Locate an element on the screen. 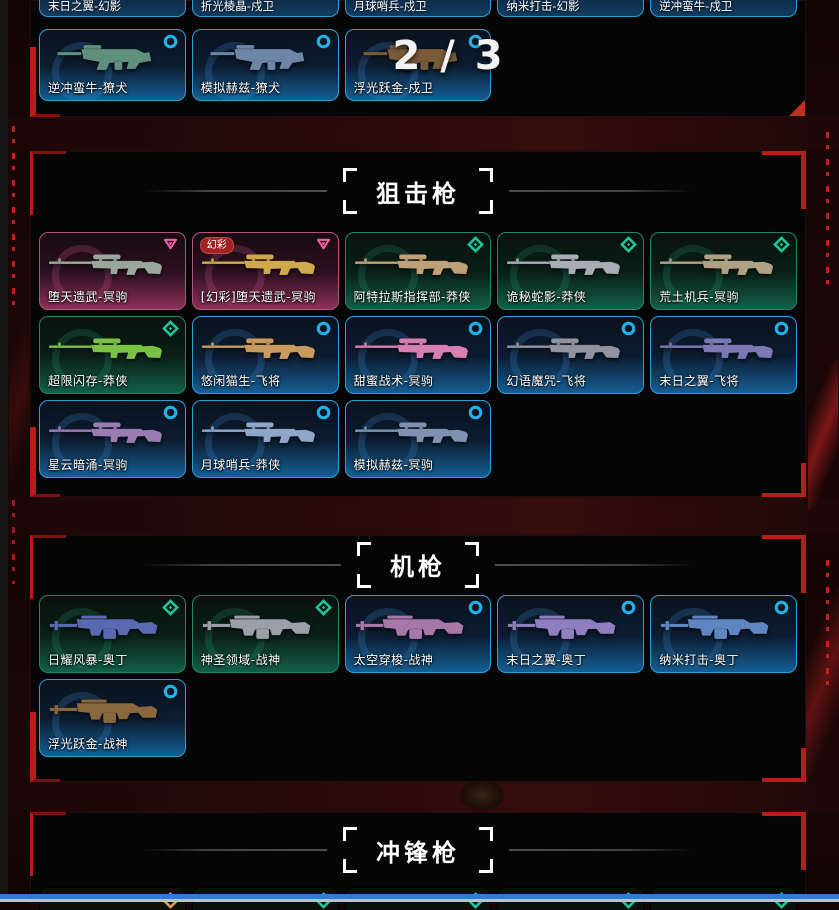 The height and width of the screenshot is (910, 839). skin-card: 甜蜜战术-冥驹 is located at coordinates (418, 355).